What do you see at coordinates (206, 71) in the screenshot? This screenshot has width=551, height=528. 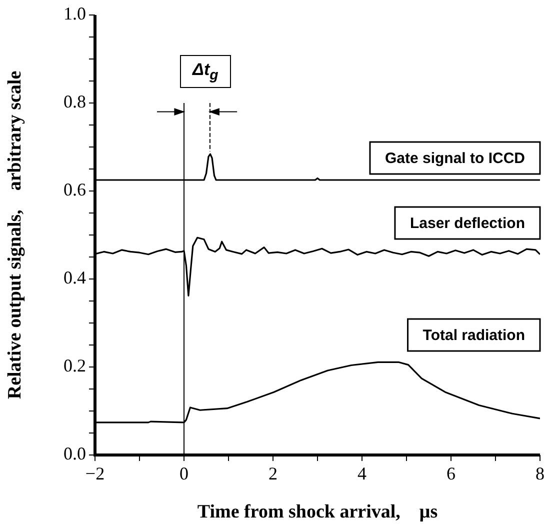 I see `annotation: Δt$_{g}$` at bounding box center [206, 71].